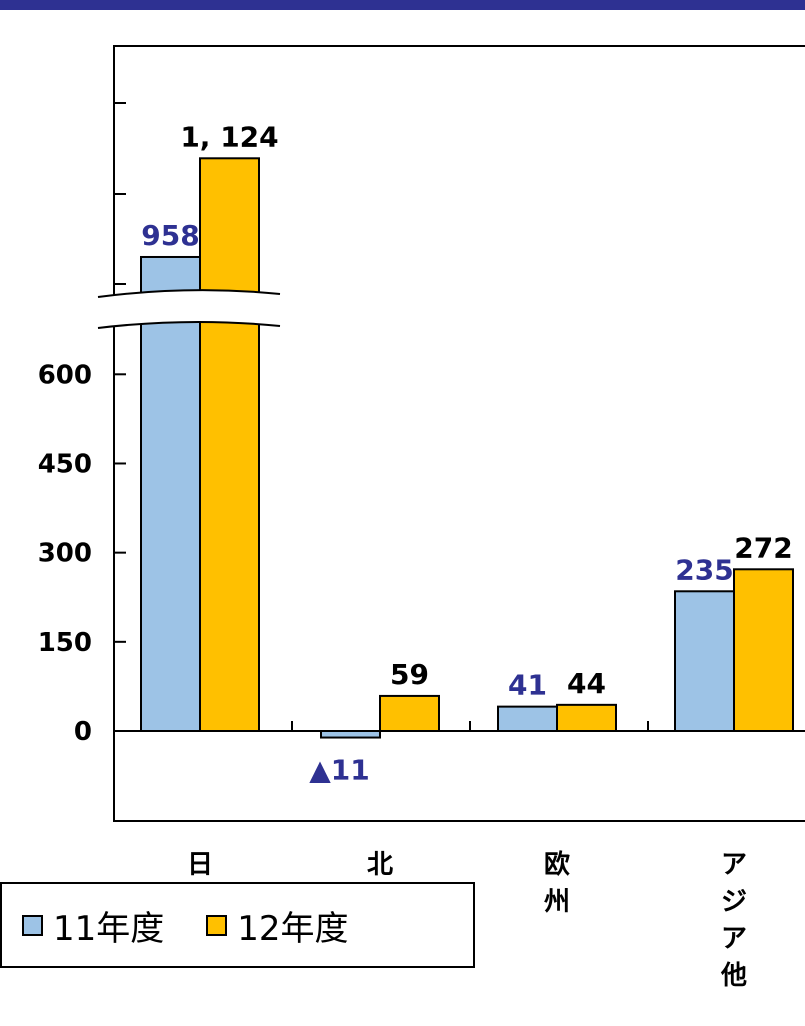  I want to click on title-band, so click(402, 5).